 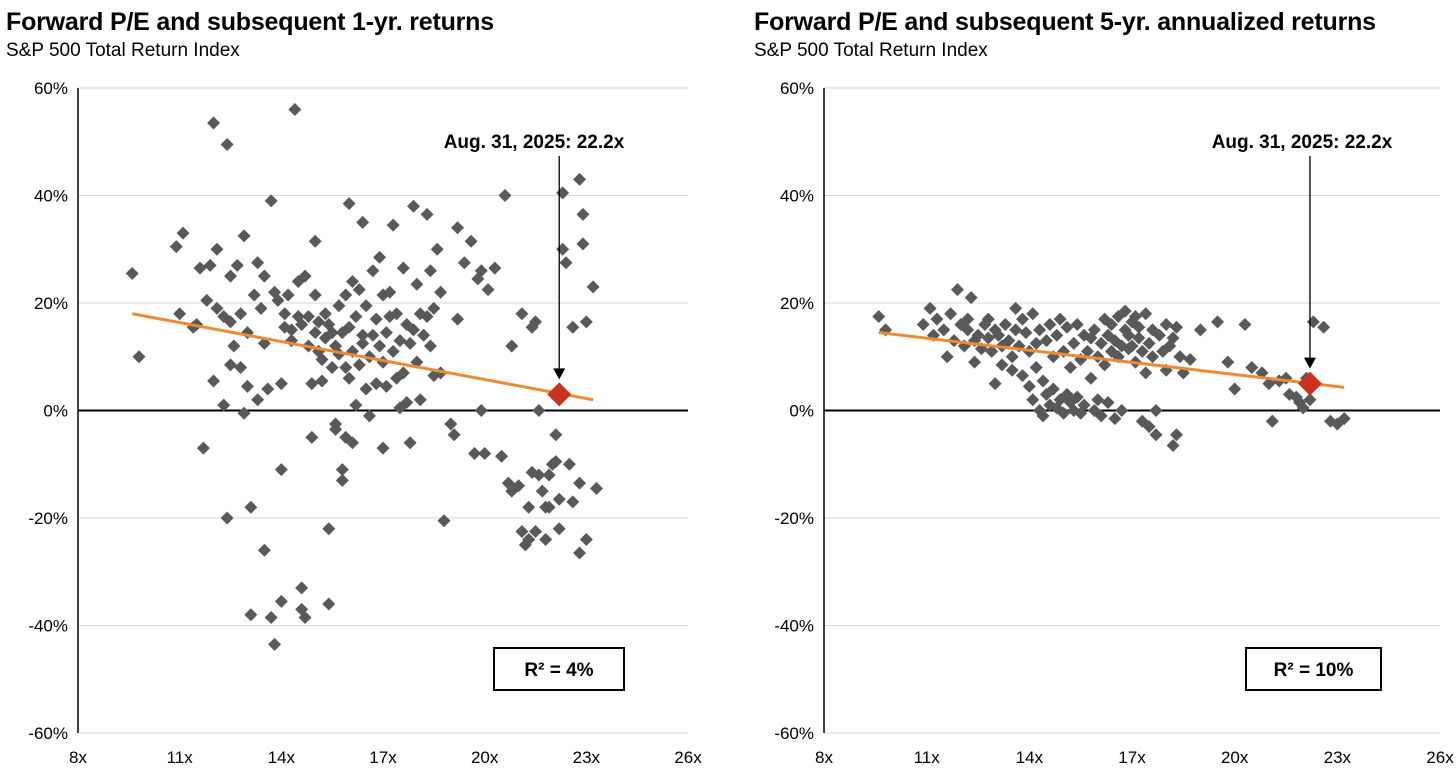 What do you see at coordinates (871, 50) in the screenshot?
I see `chart-subtitle: S&P 500 Total Return Index` at bounding box center [871, 50].